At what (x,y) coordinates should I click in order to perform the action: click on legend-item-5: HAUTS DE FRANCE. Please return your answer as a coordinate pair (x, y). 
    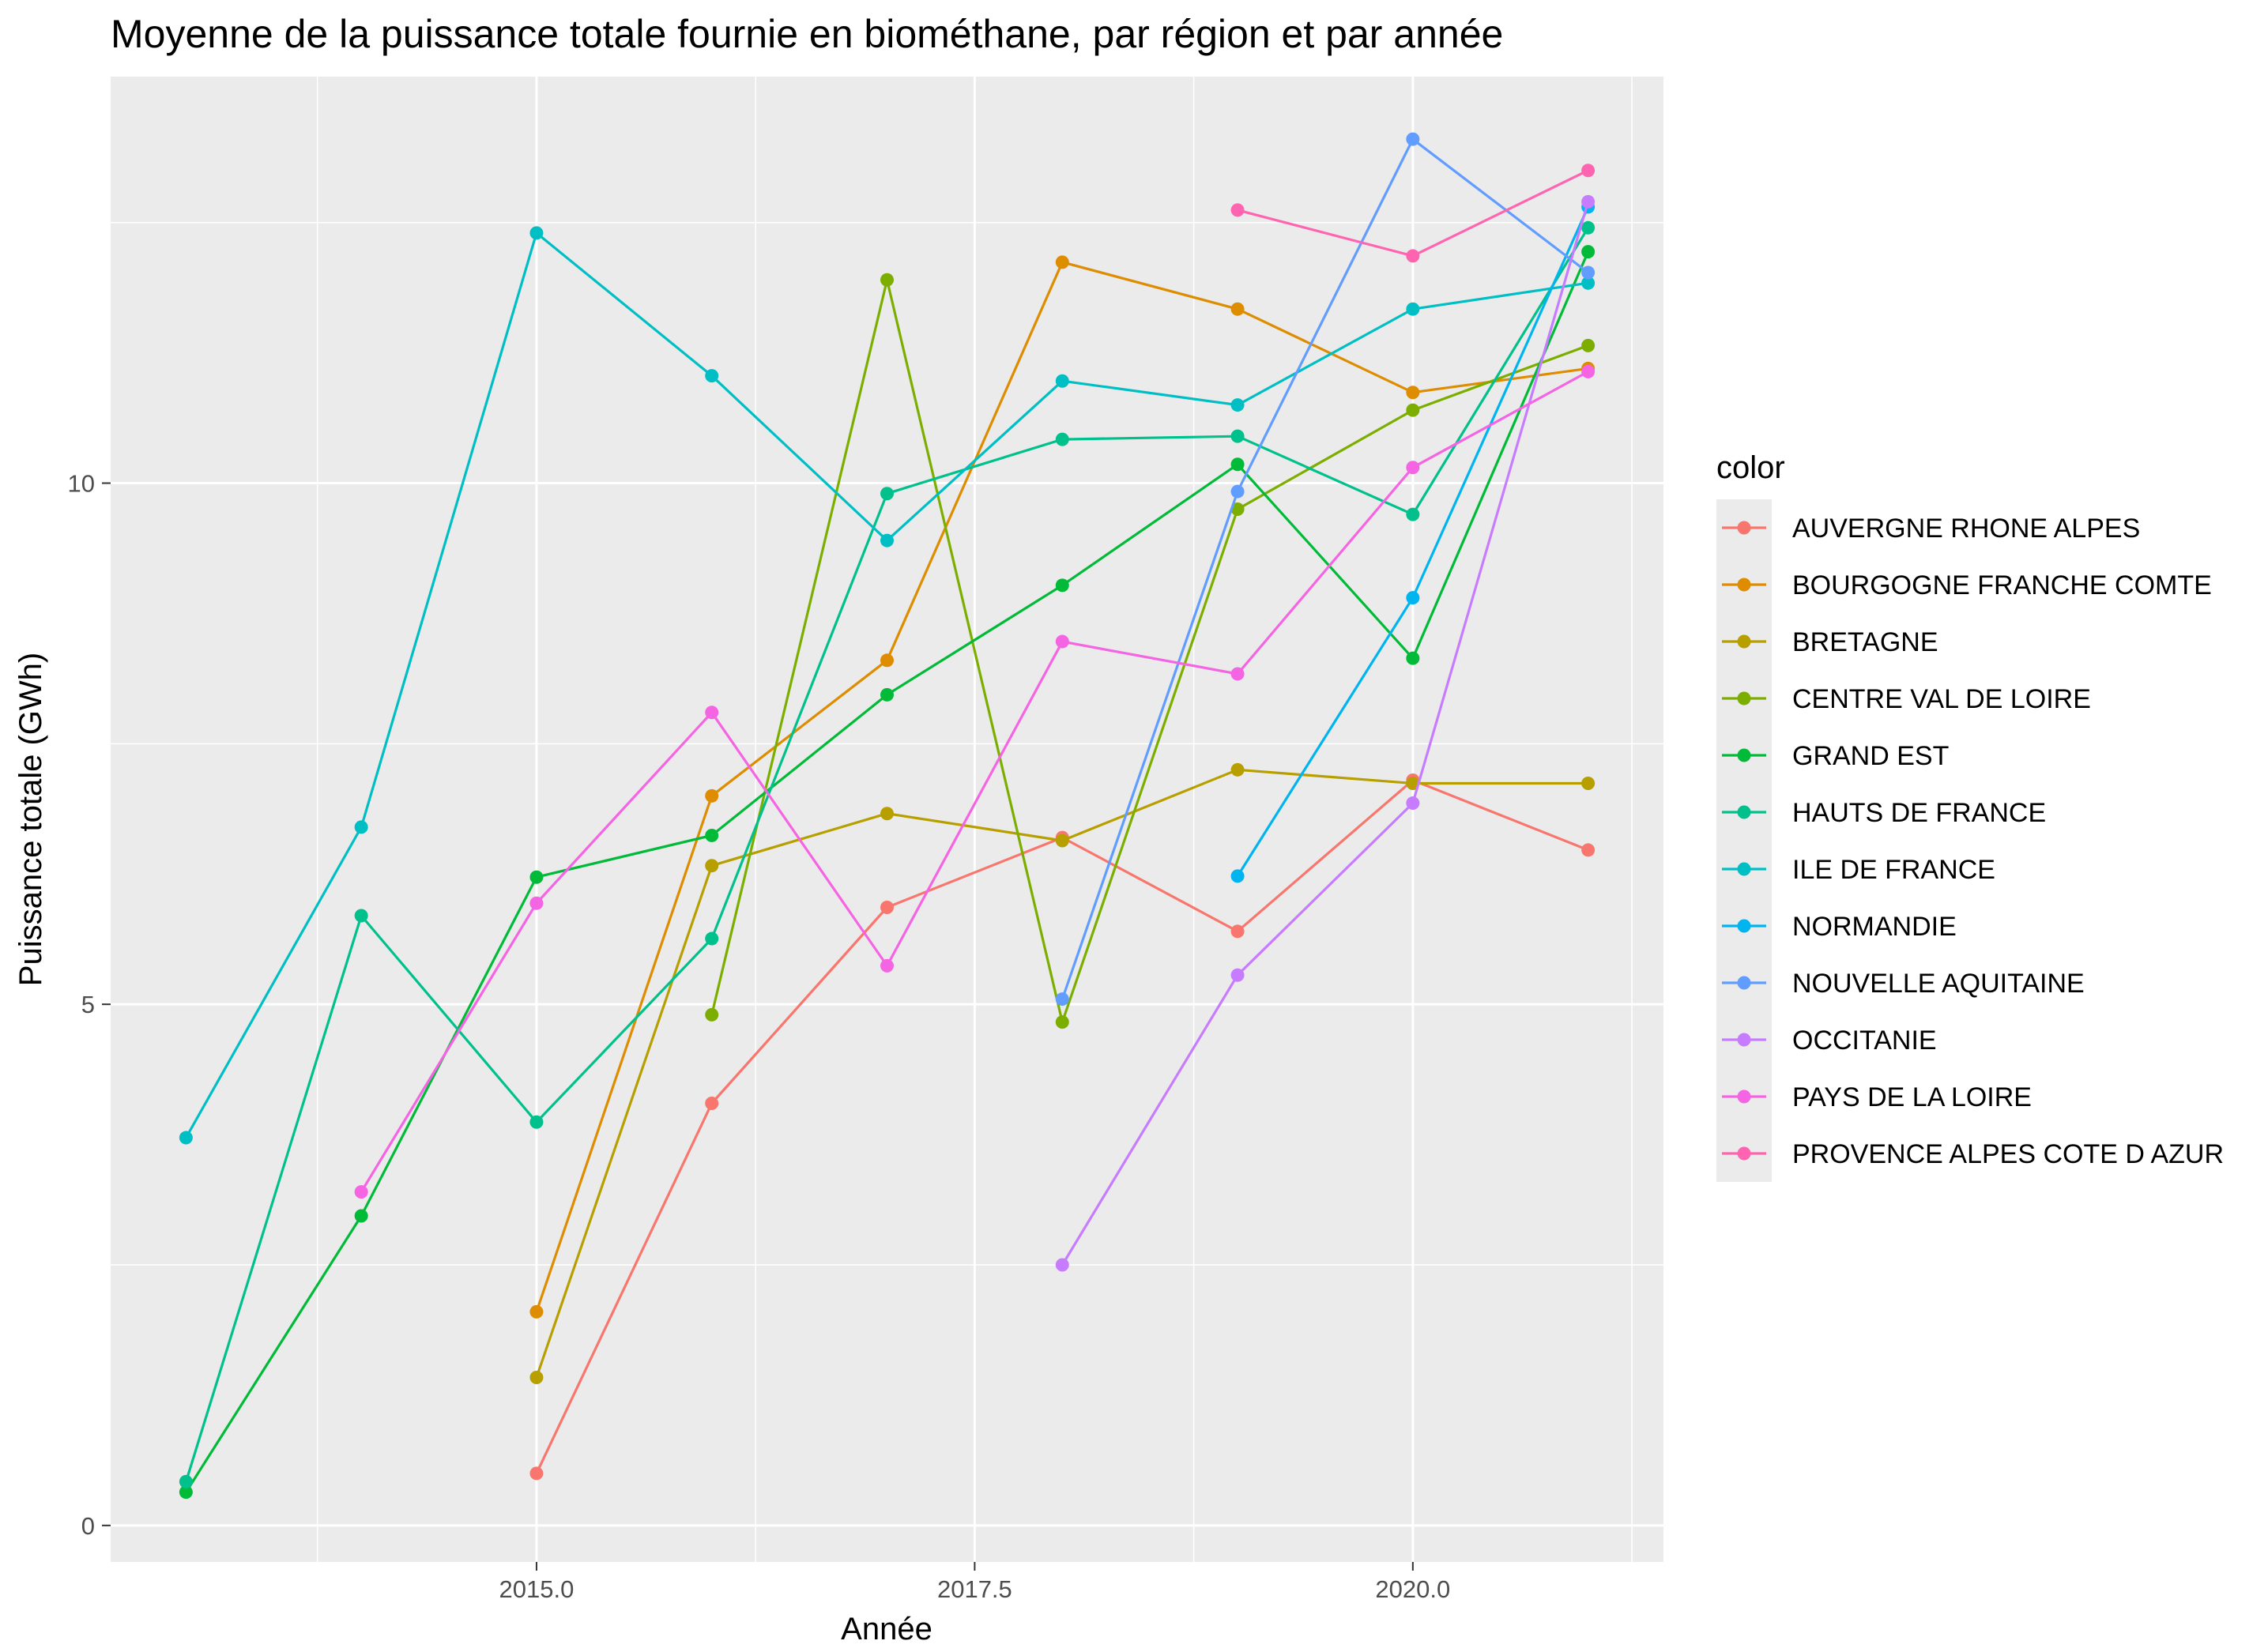
    Looking at the image, I should click on (1884, 813).